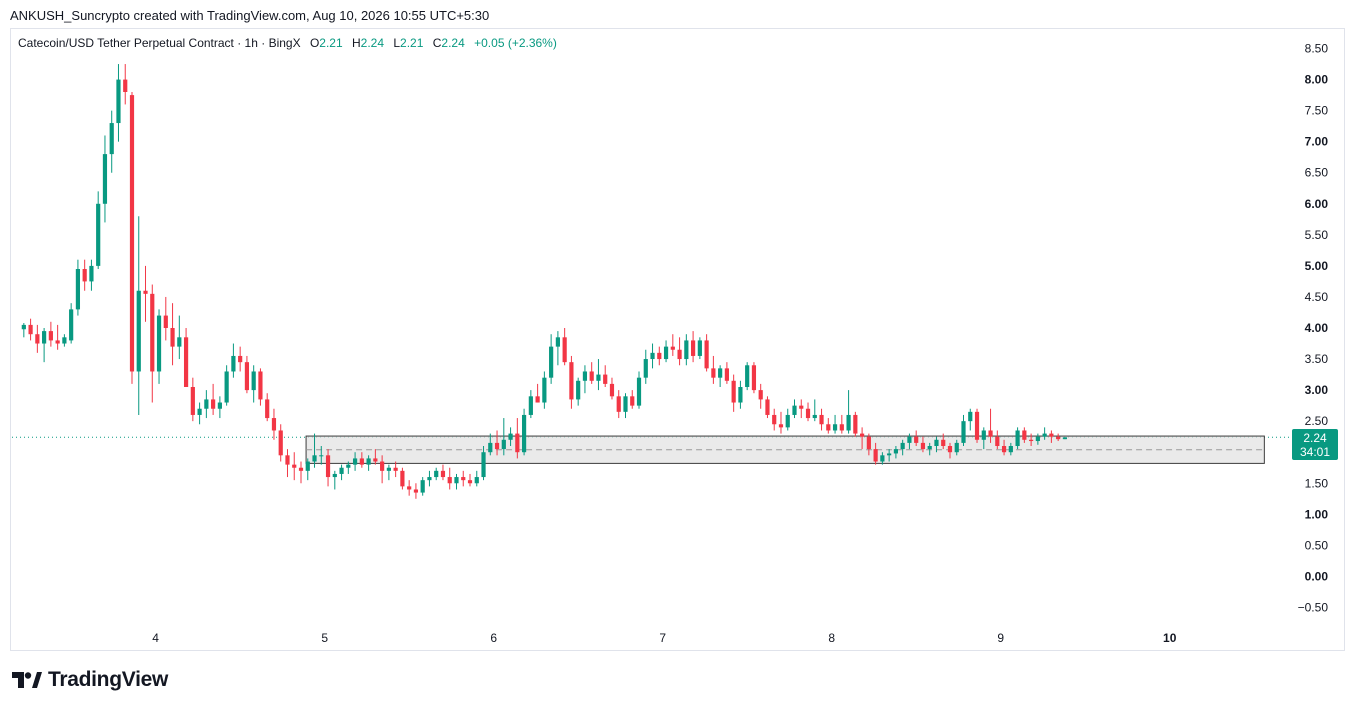 The width and height of the screenshot is (1355, 711). Describe the element at coordinates (108, 679) in the screenshot. I see `tradingview-wordmark: TradingView` at that location.